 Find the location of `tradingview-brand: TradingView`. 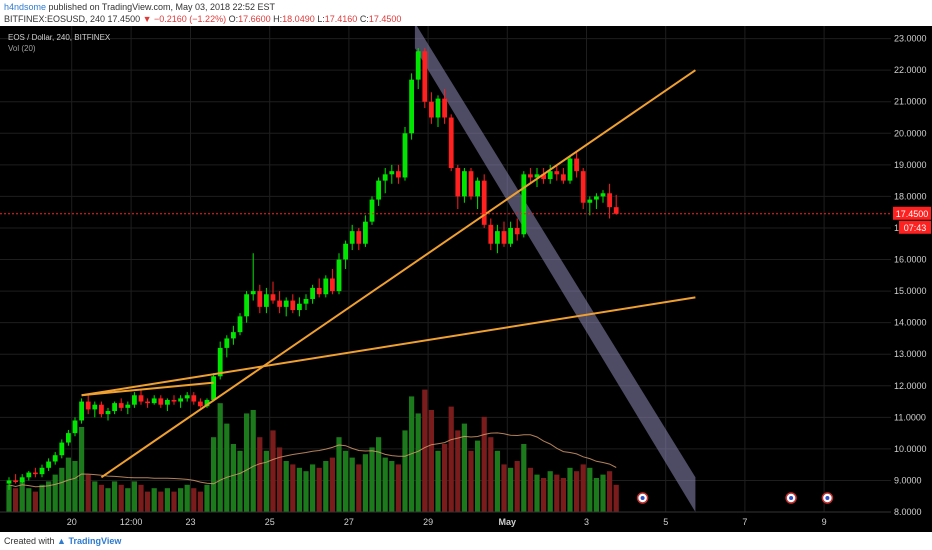

tradingview-brand: TradingView is located at coordinates (95, 541).